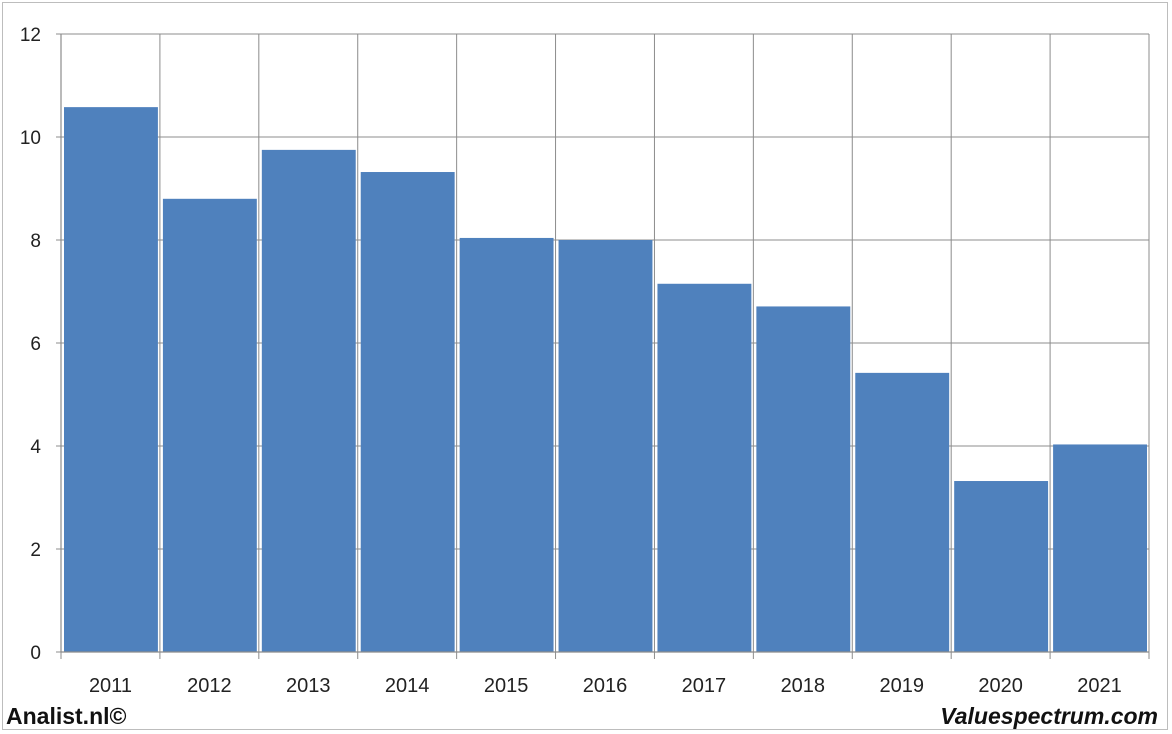  I want to click on x-tick-label: 2018, so click(803, 686).